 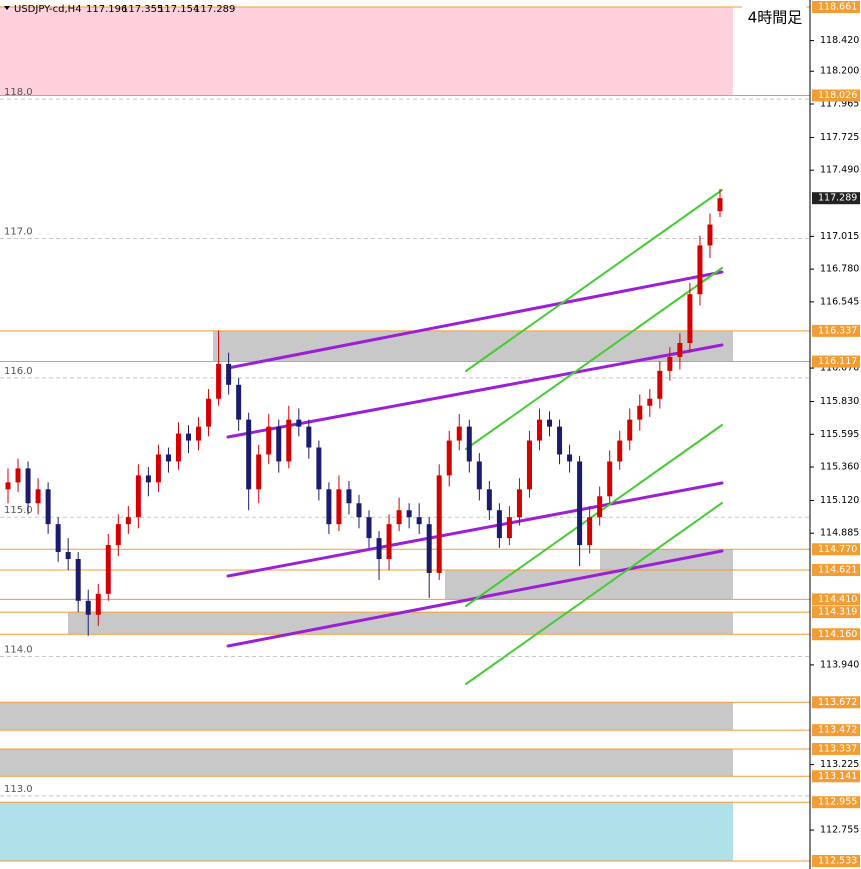 I want to click on symbol: USDJPY-cd,H4, so click(x=48, y=9).